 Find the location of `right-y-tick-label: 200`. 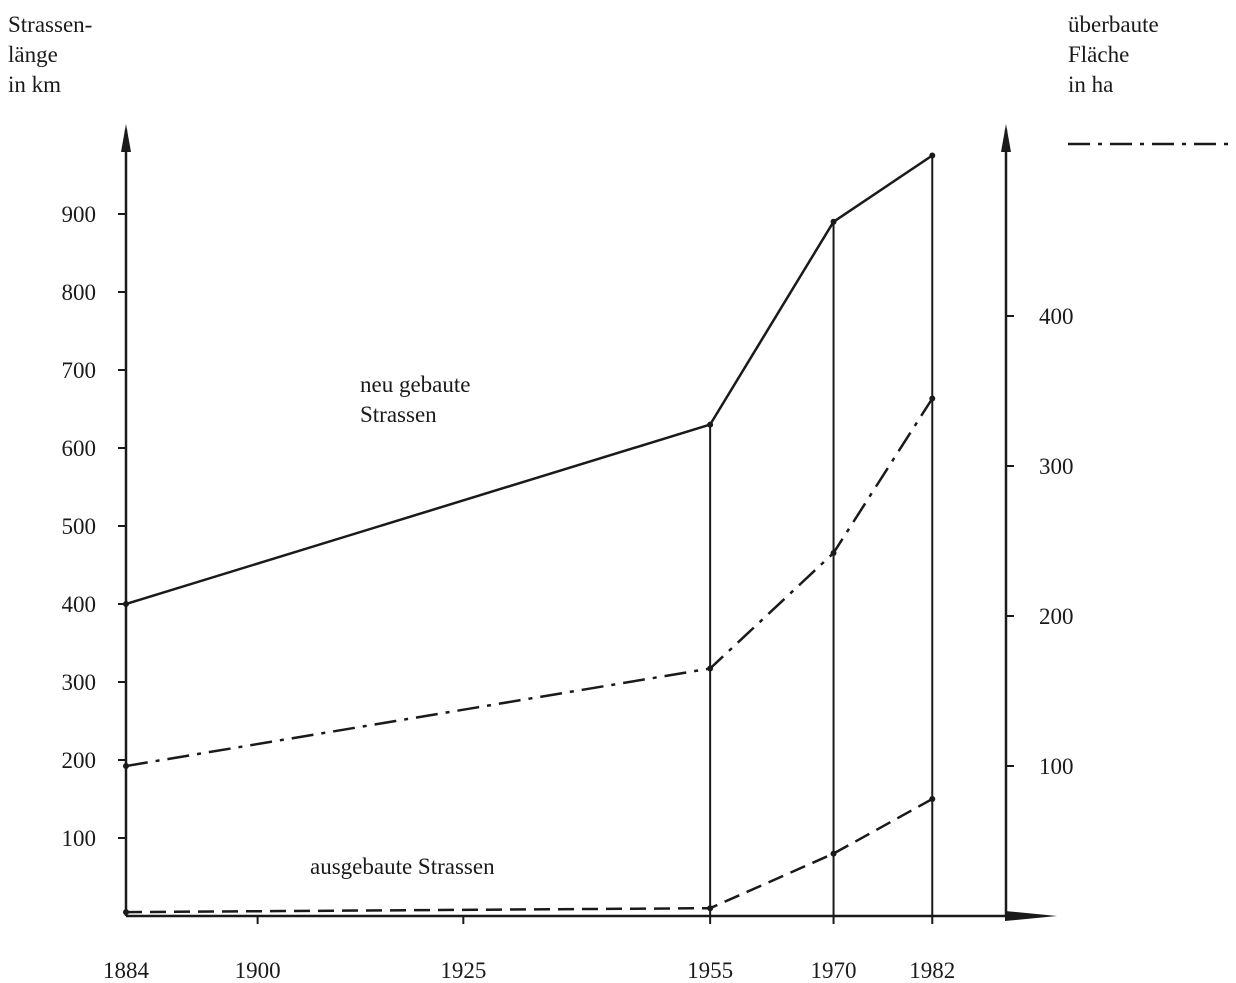

right-y-tick-label: 200 is located at coordinates (1056, 616).